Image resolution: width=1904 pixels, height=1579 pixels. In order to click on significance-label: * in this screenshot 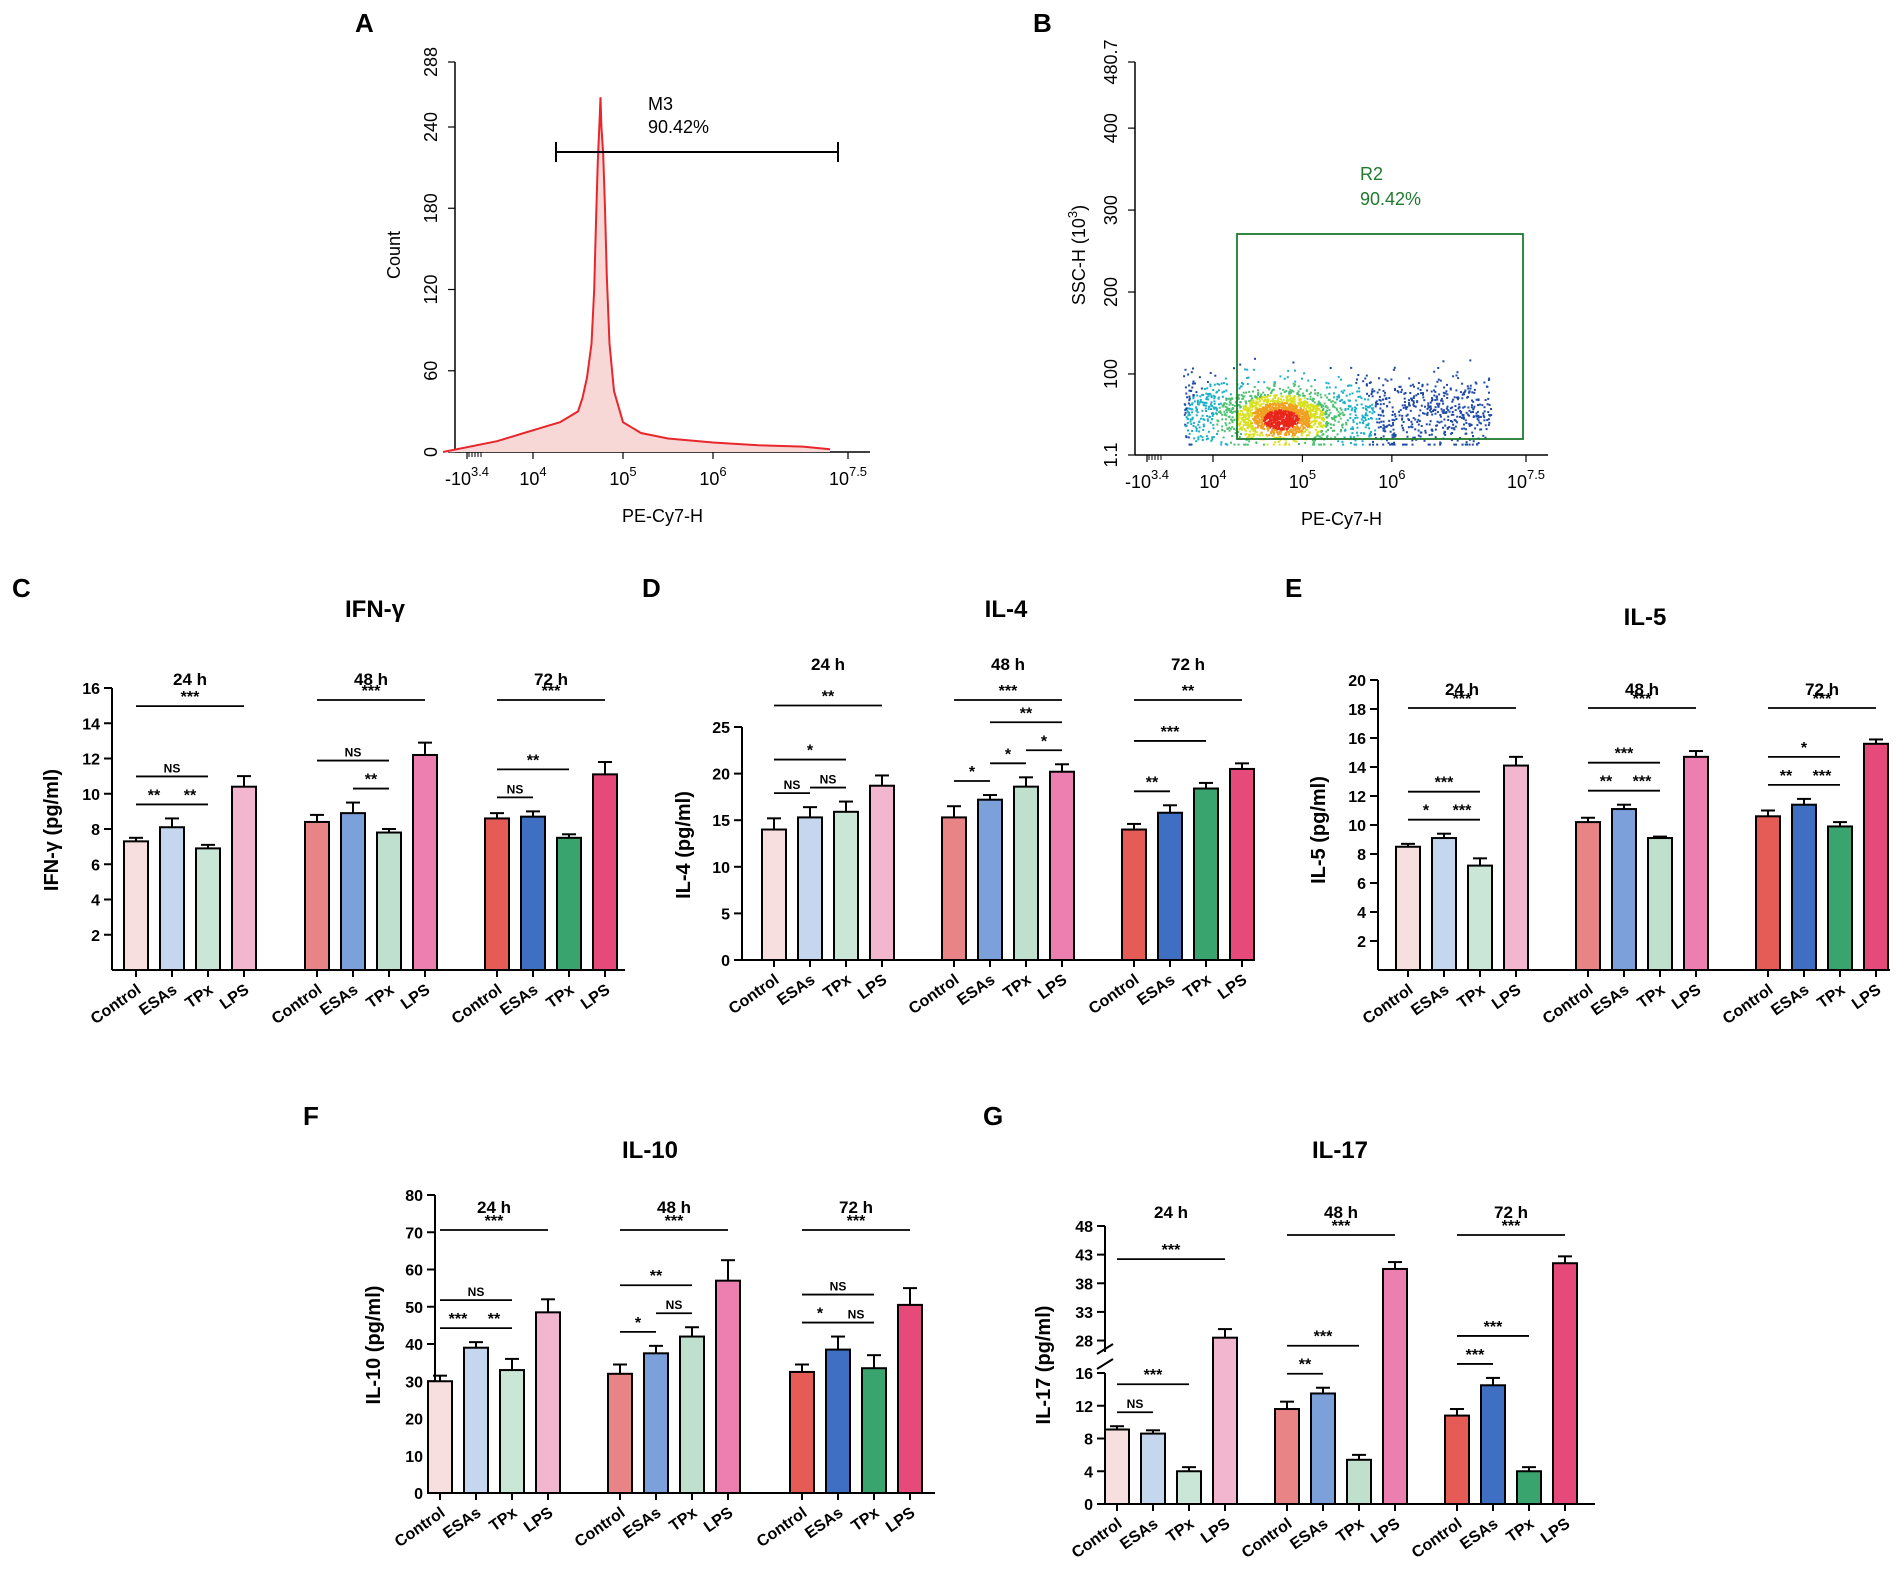, I will do `click(638, 1323)`.